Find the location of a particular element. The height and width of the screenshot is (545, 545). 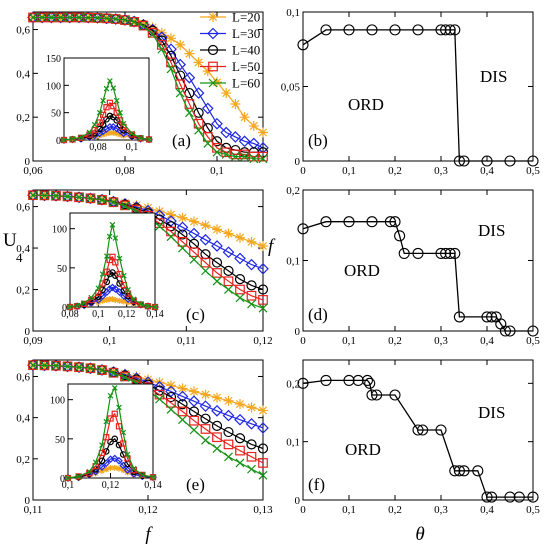

panel-c-xtick-label: 0,12 is located at coordinates (262, 341).